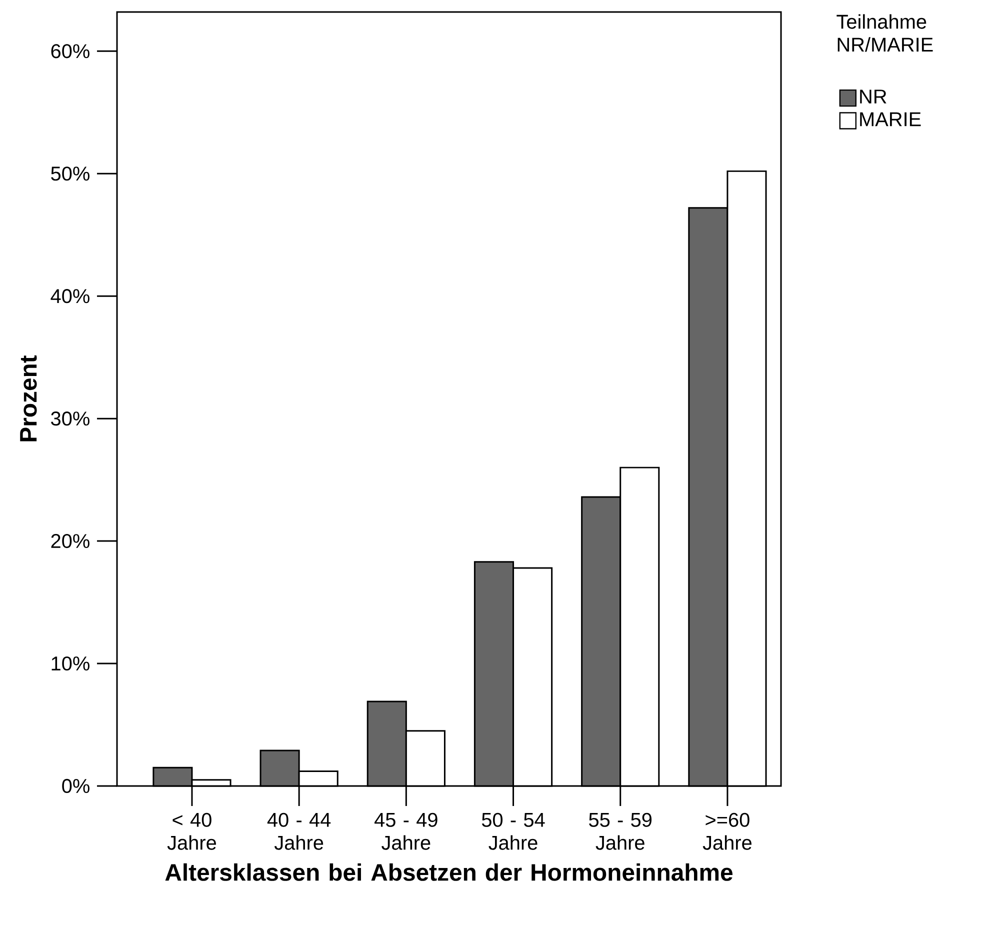 This screenshot has height=952, width=985. I want to click on x-tick-label: 45 - 49 Jahre, so click(406, 831).